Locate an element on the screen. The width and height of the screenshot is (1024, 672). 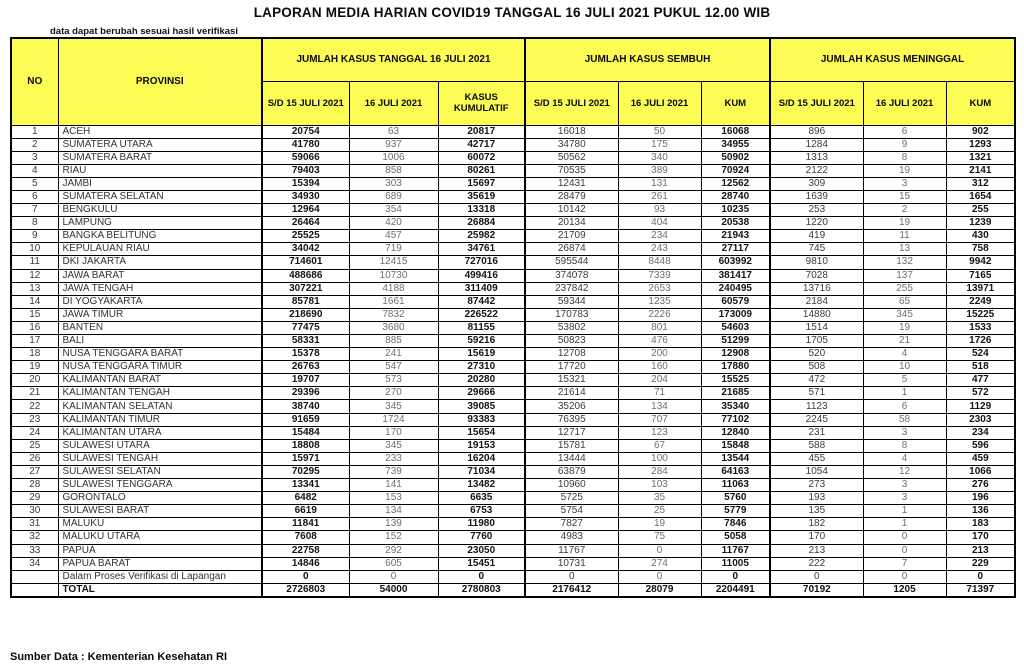
cell-value: 12708 is located at coordinates (571, 354).